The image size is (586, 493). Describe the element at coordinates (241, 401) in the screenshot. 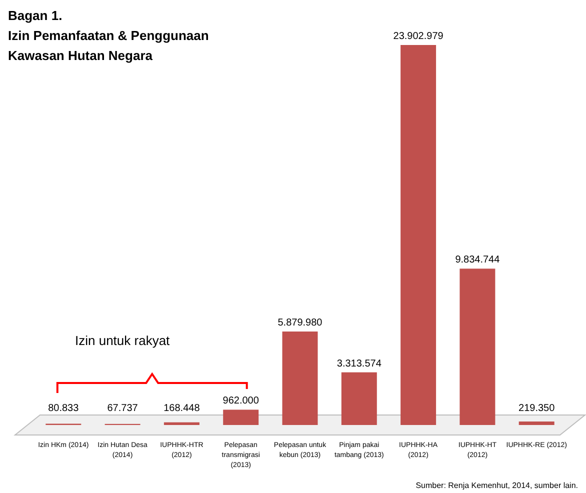

I see `data-label: 962.000` at that location.